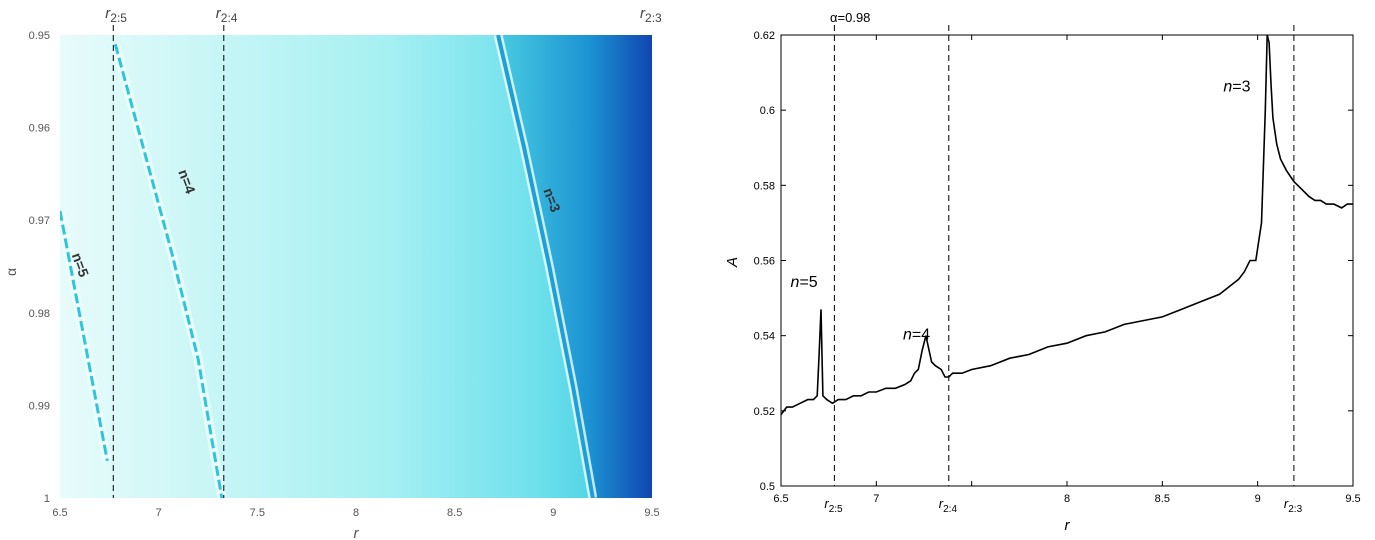 This screenshot has width=1375, height=540. Describe the element at coordinates (47, 499) in the screenshot. I see `y-tick-label: 1` at that location.